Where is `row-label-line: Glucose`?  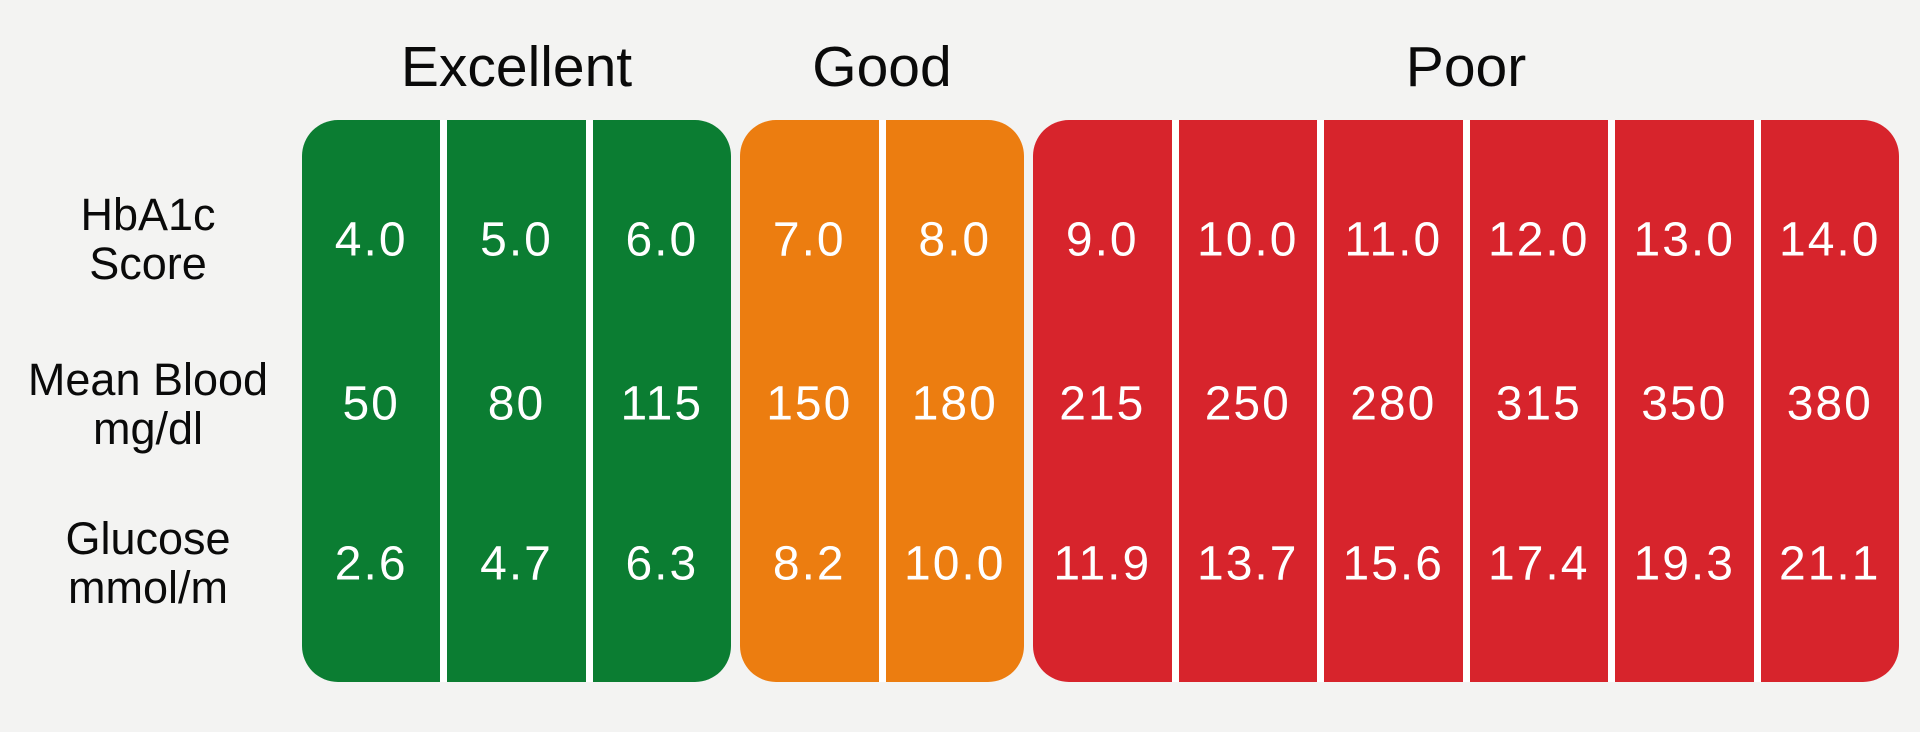
row-label-line: Glucose is located at coordinates (148, 538).